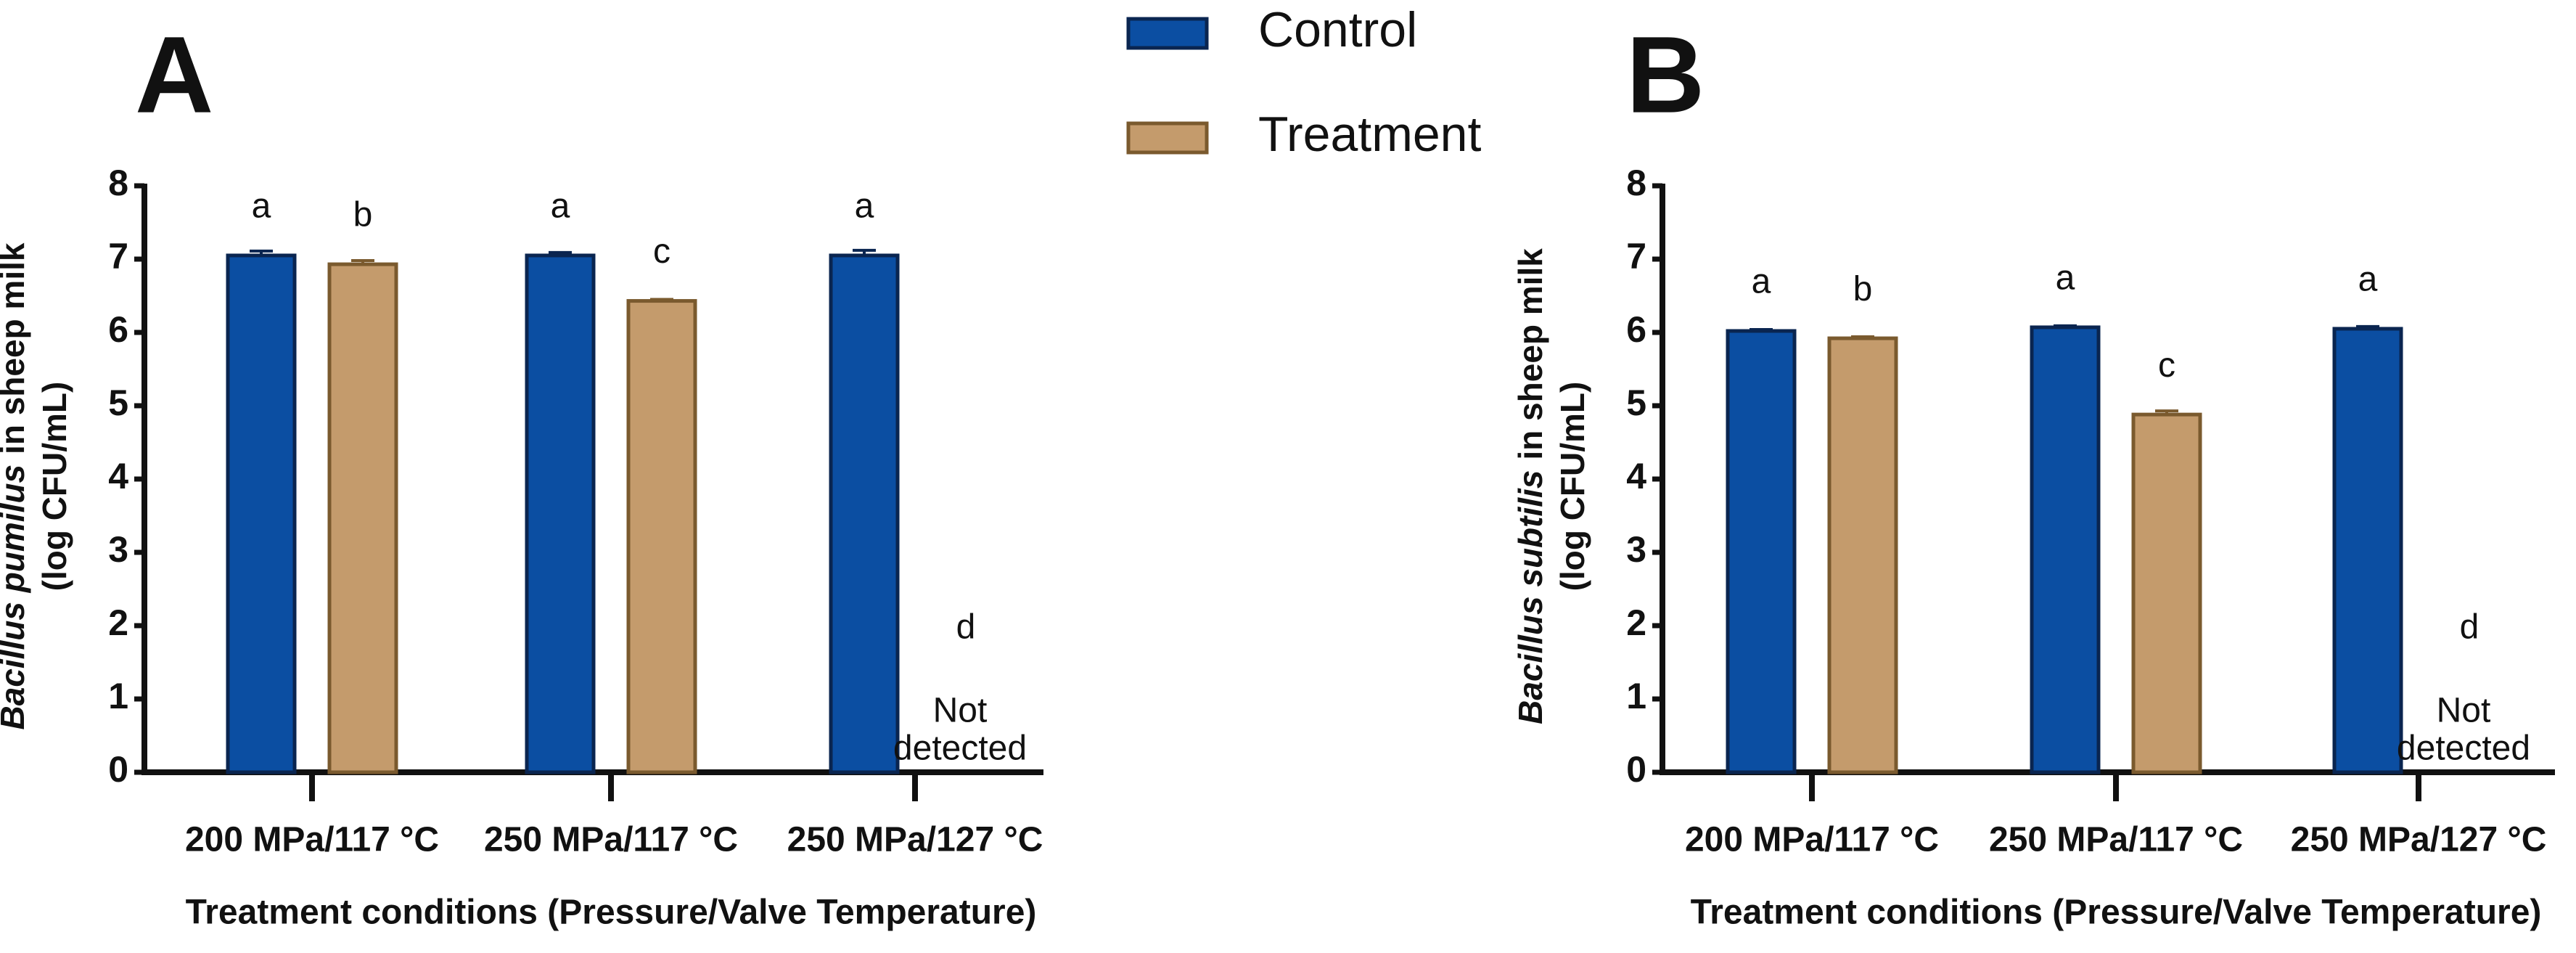 The height and width of the screenshot is (953, 2576). Describe the element at coordinates (15, 597) in the screenshot. I see `y-label-species: Bacillus pumilus` at that location.